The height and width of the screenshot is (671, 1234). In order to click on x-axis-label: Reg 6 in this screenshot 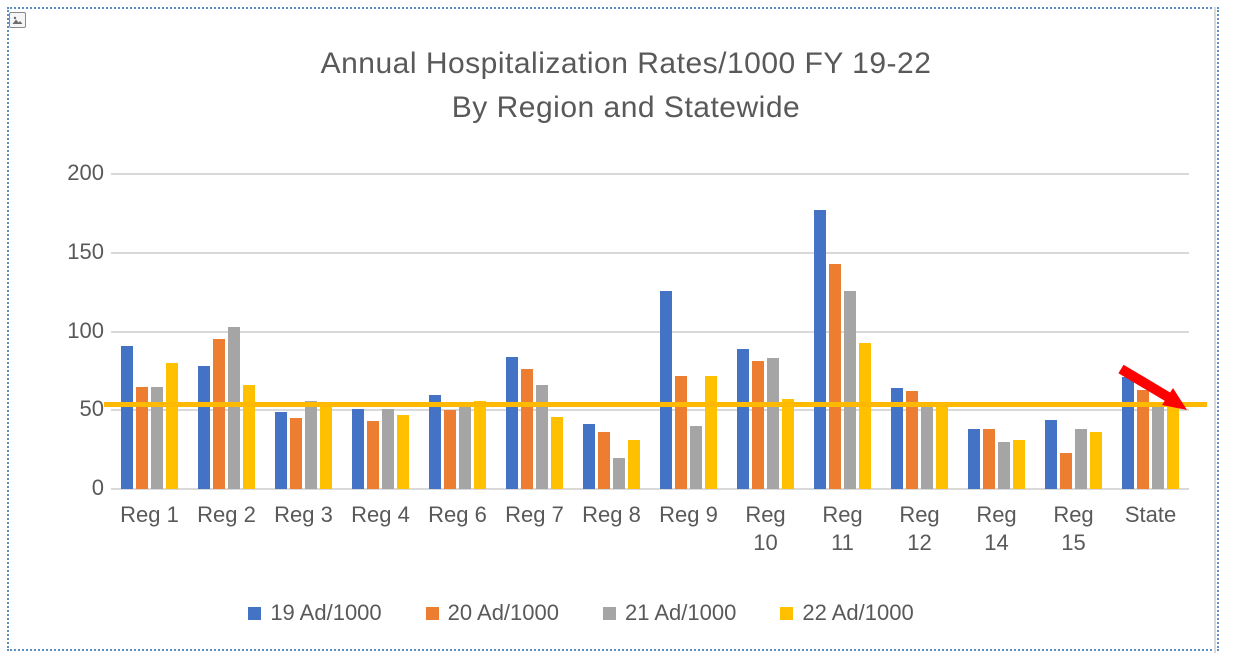, I will do `click(457, 514)`.